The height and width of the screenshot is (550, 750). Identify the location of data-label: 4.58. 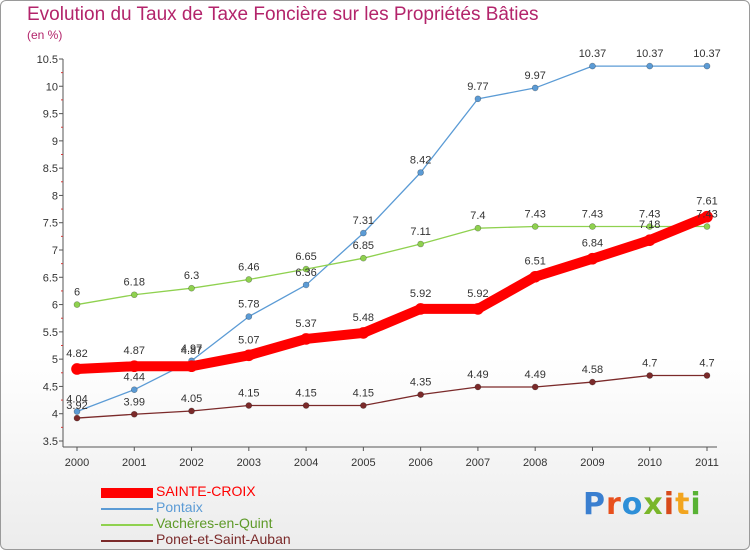
(592, 370).